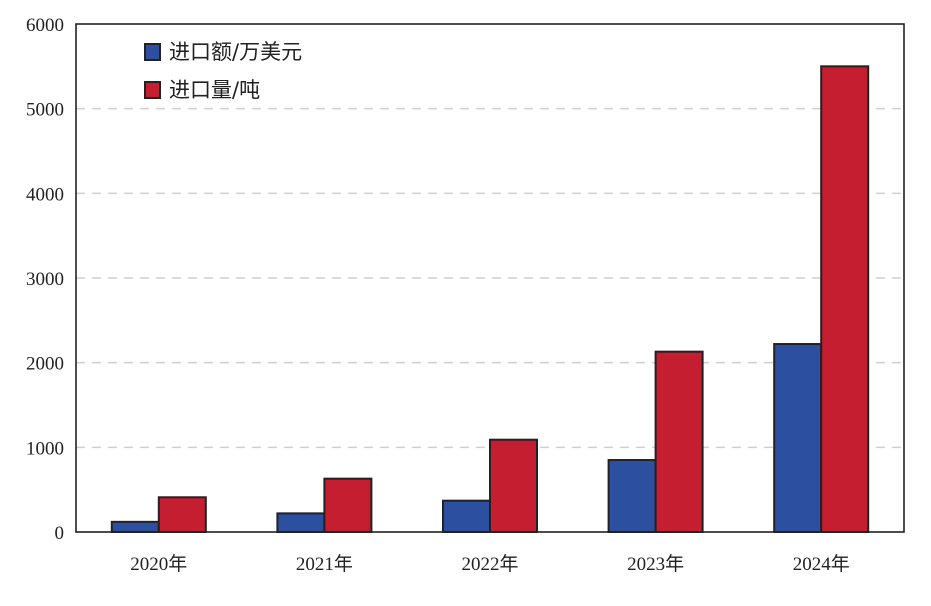  I want to click on y-tick-label: 1000, so click(45, 448).